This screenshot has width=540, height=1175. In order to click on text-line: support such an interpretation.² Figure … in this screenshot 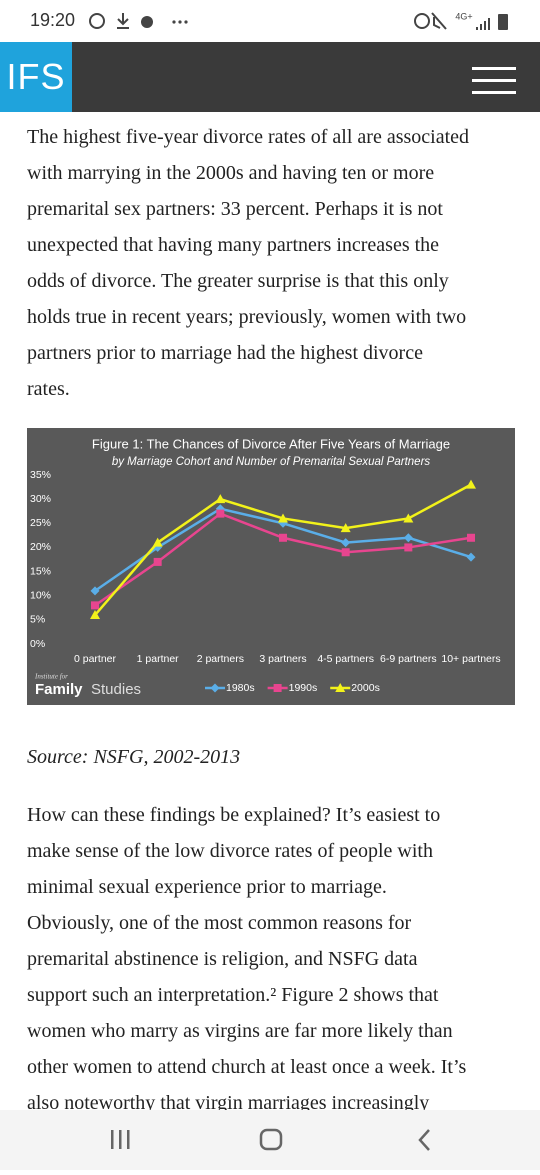, I will do `click(233, 995)`.